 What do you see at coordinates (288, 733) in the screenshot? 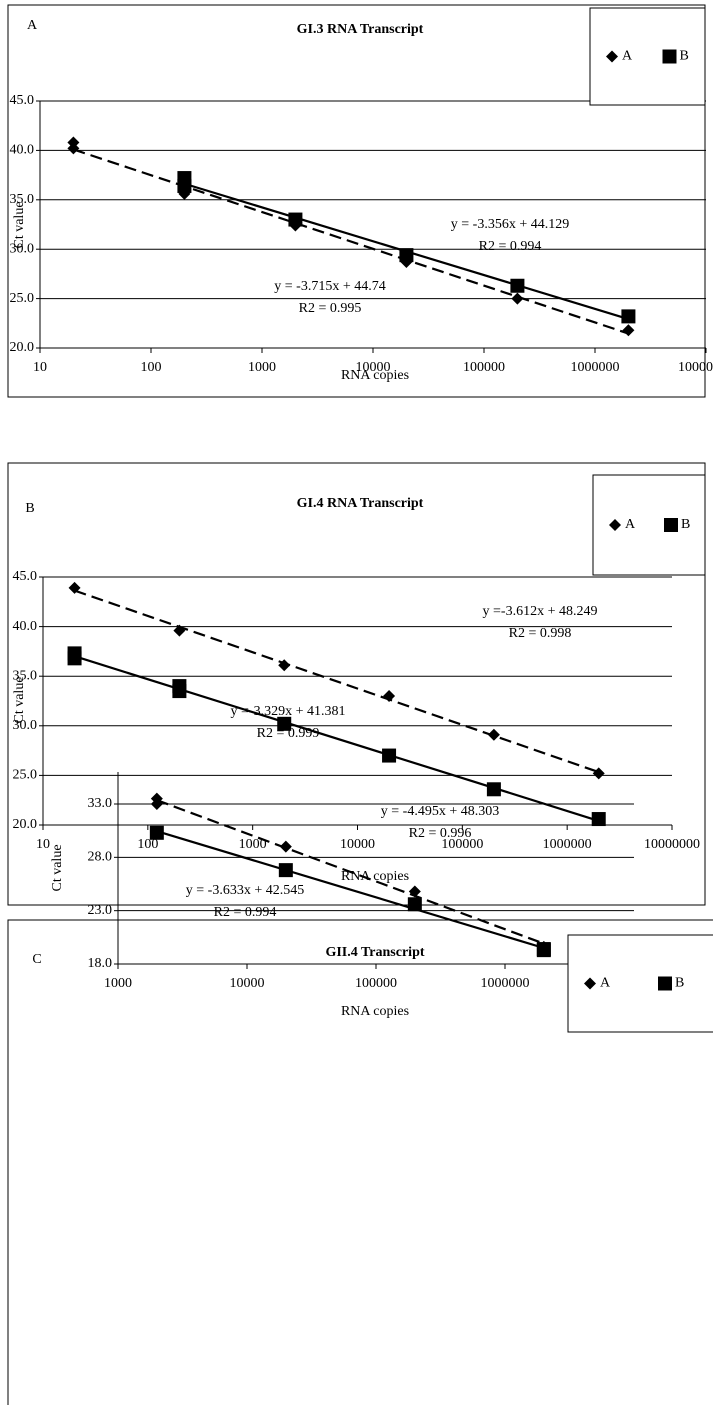
I see `trendline-r2: R2 = 0.999` at bounding box center [288, 733].